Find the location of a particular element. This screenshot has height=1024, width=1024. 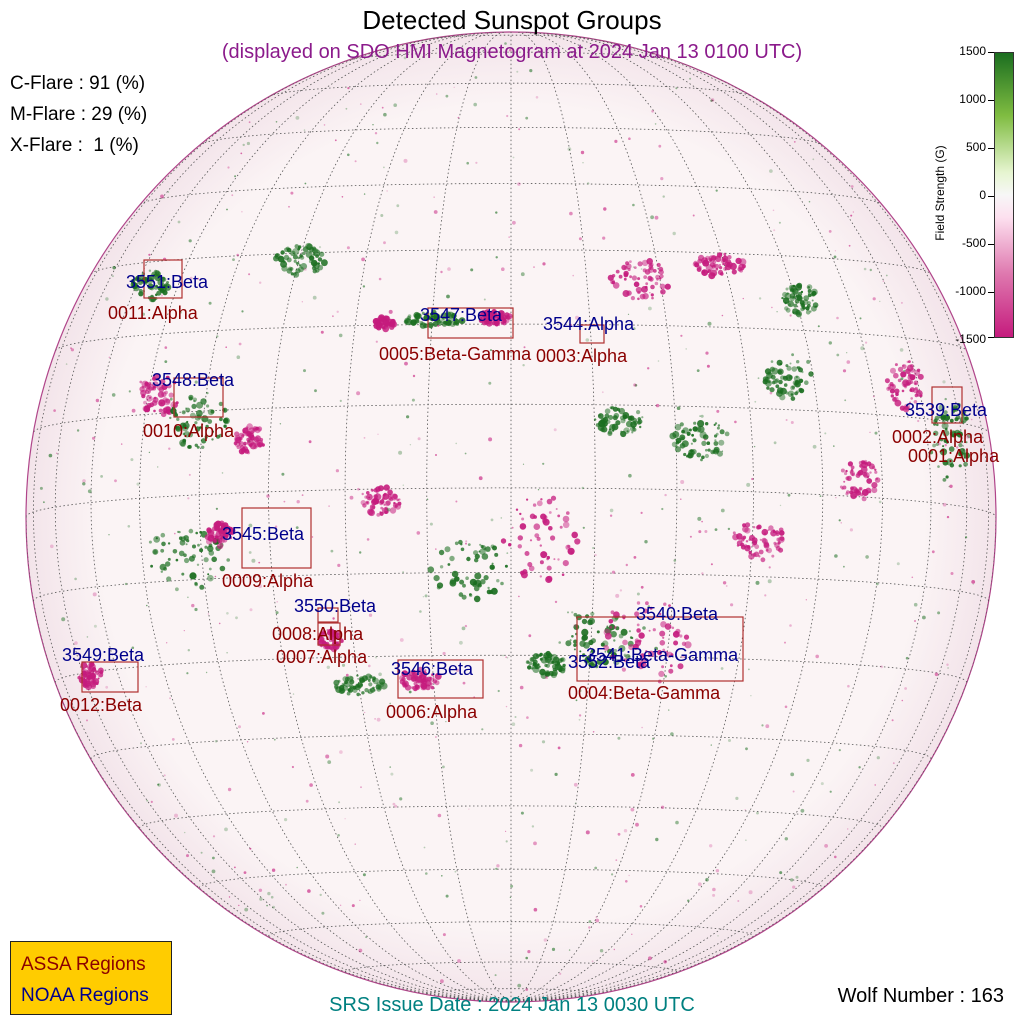

assa-region-label: 0007:Alpha is located at coordinates (322, 657).